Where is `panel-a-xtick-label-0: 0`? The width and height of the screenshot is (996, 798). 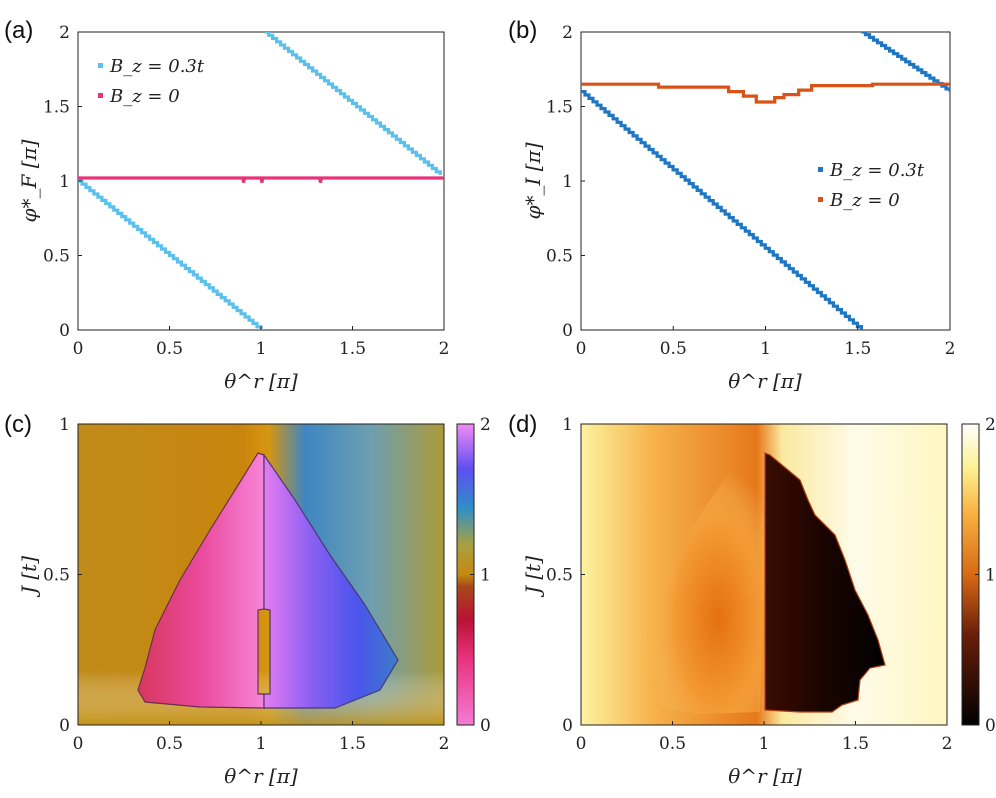 panel-a-xtick-label-0: 0 is located at coordinates (78, 349).